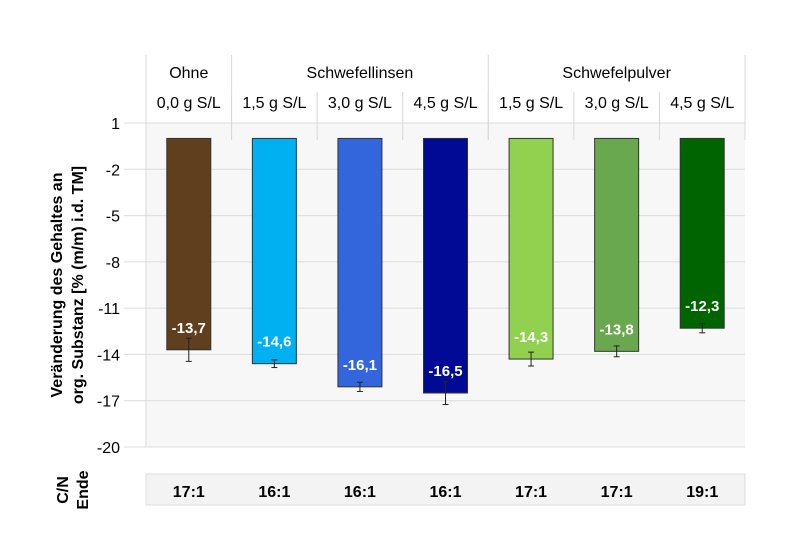 The height and width of the screenshot is (542, 800). I want to click on y-tick-label: -11, so click(109, 309).